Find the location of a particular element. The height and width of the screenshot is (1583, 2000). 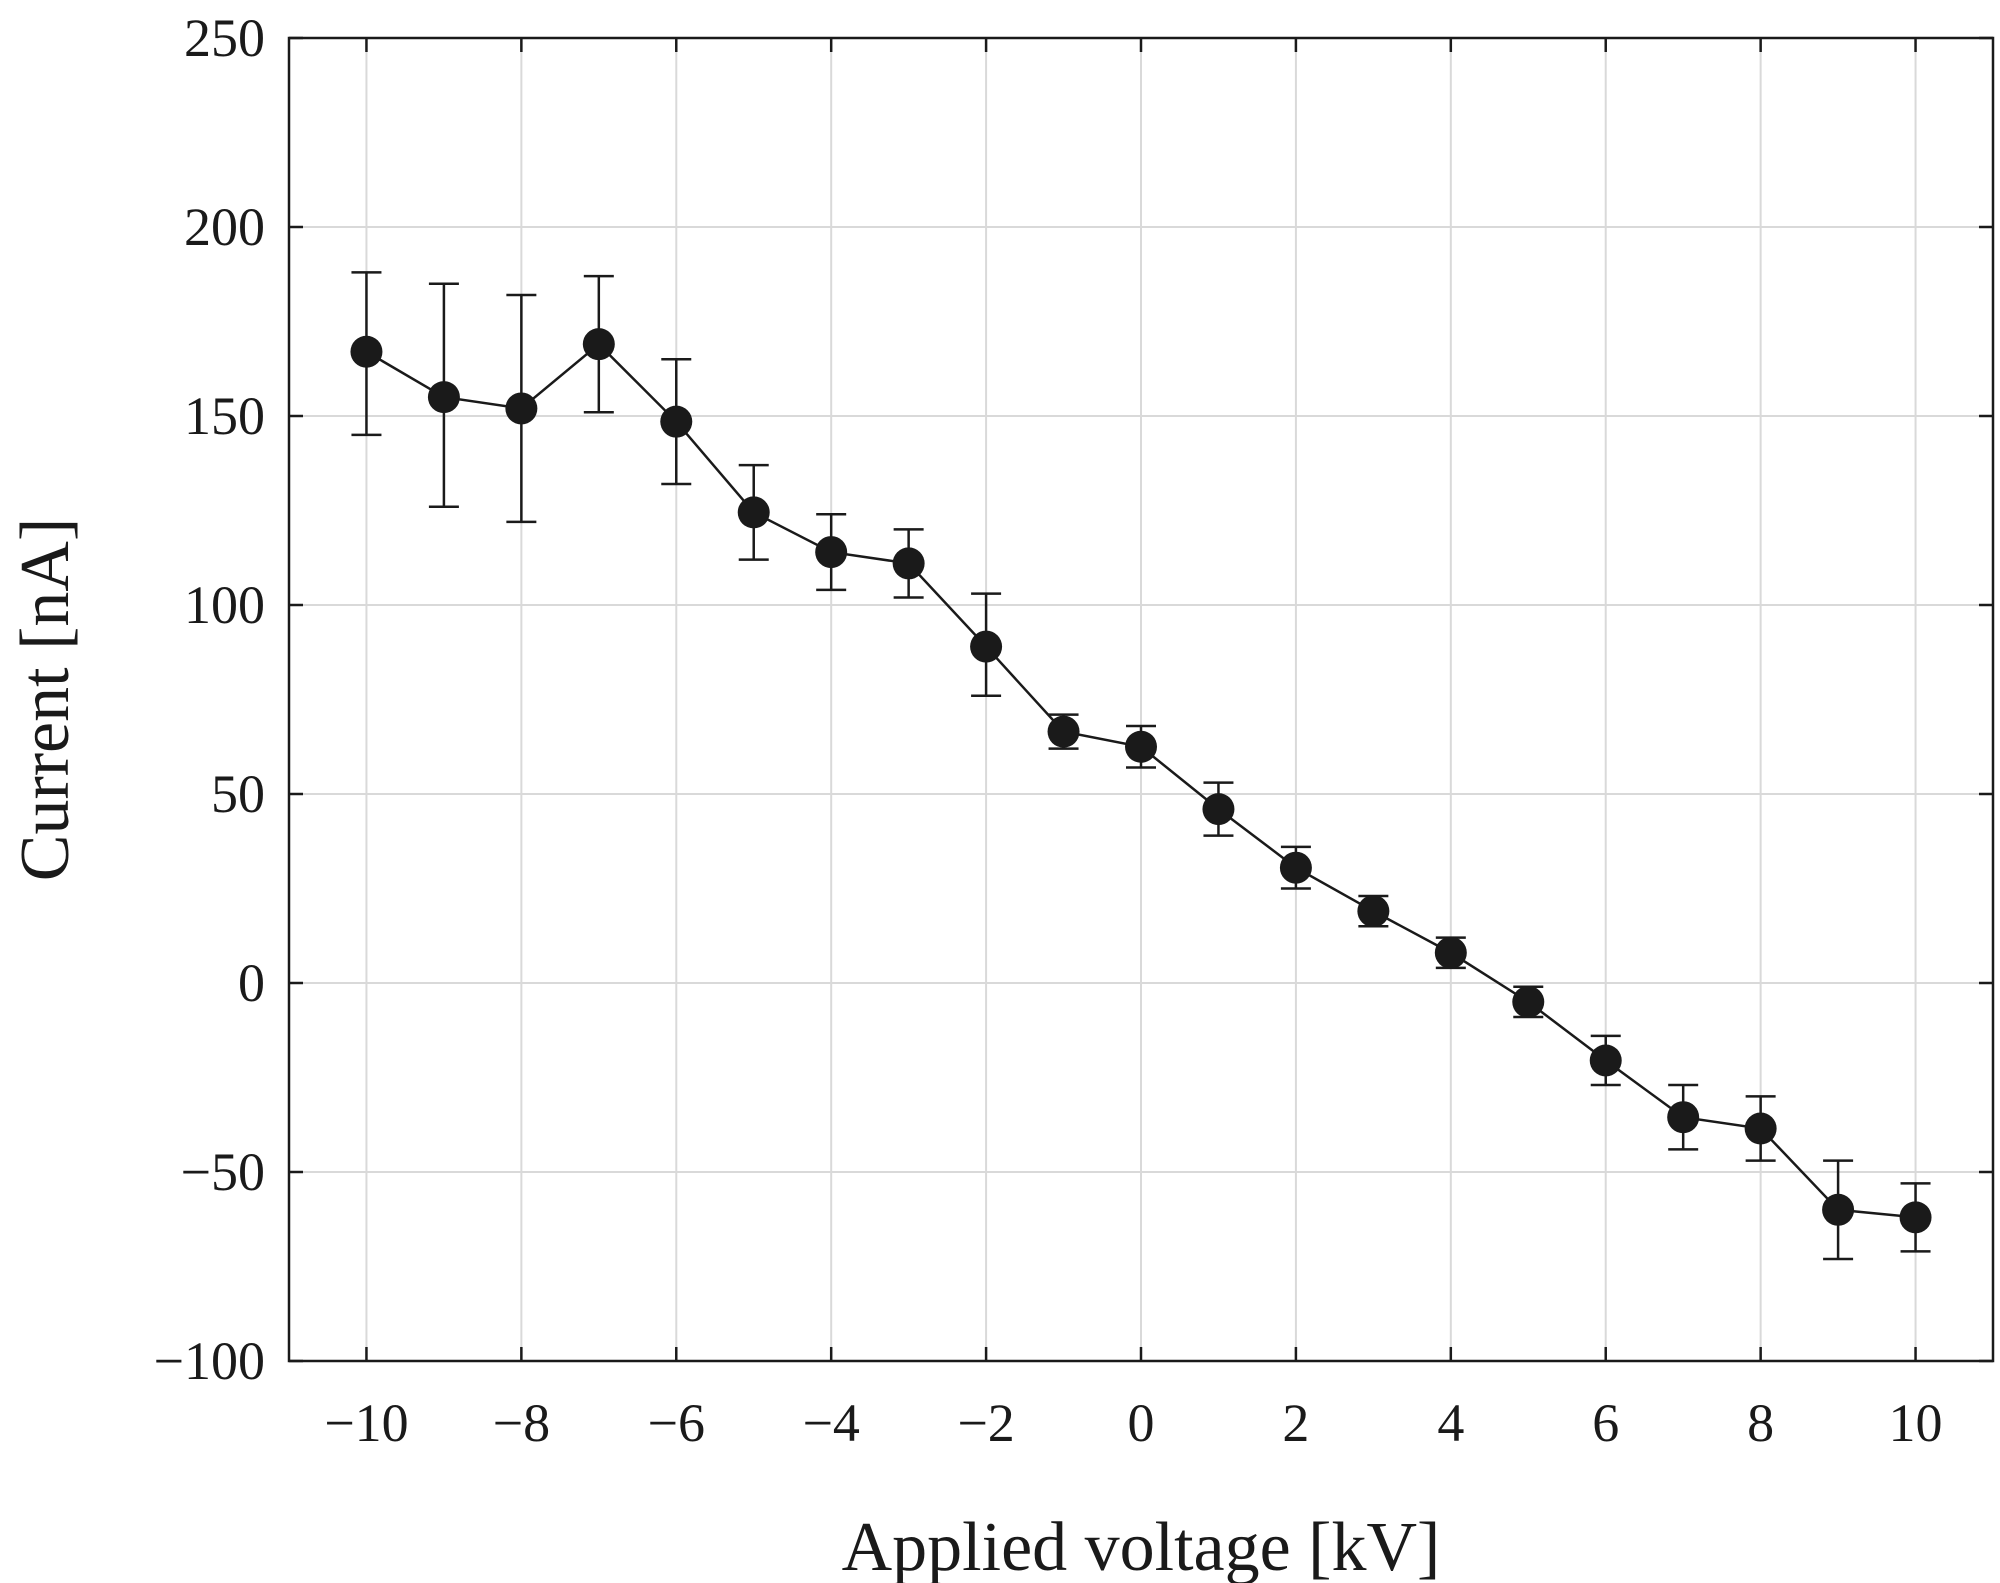

x-tick-label: −6 is located at coordinates (676, 1423).